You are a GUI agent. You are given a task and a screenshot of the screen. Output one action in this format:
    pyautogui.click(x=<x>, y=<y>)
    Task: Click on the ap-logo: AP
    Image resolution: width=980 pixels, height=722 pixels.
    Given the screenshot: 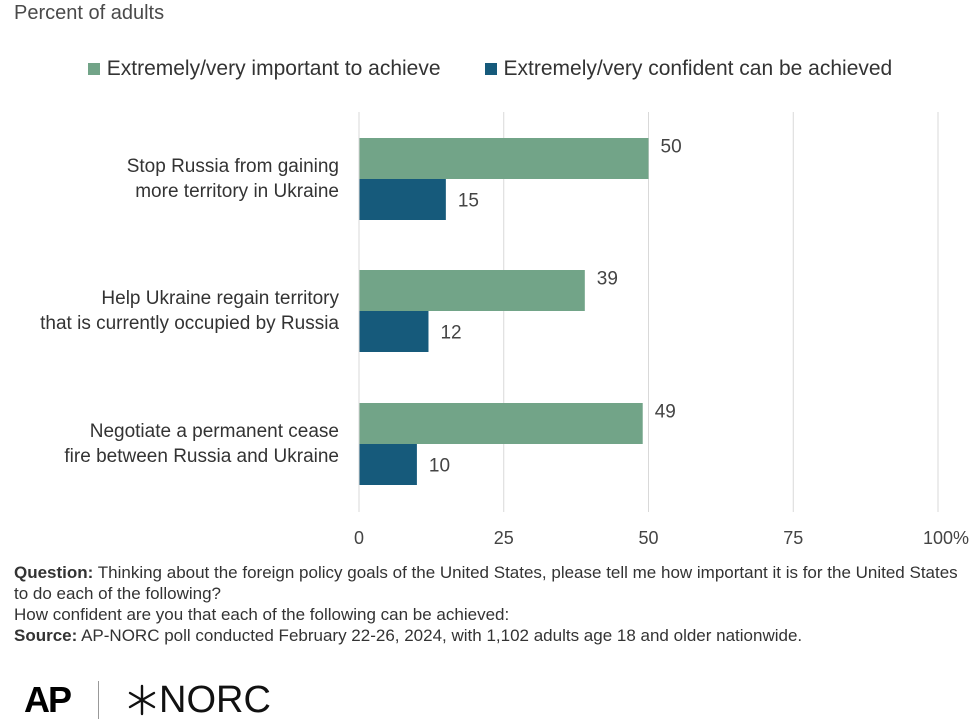 What is the action you would take?
    pyautogui.click(x=48, y=699)
    